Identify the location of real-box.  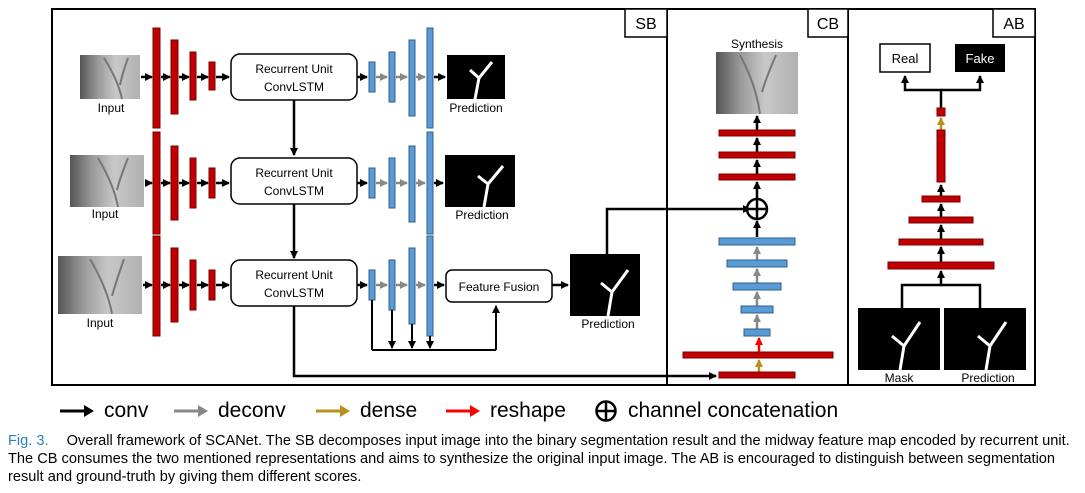
(905, 58).